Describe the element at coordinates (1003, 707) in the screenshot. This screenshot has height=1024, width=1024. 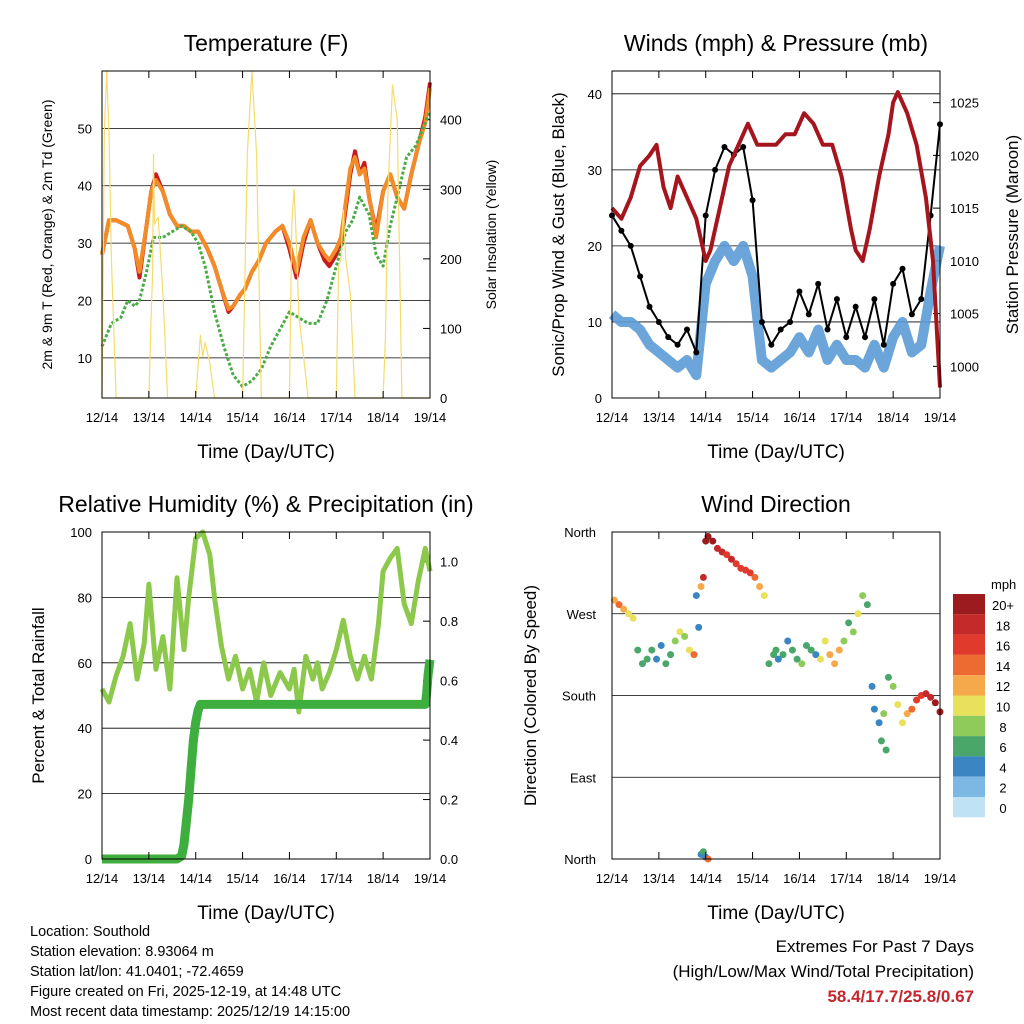
I see `colorbar-label: 10` at that location.